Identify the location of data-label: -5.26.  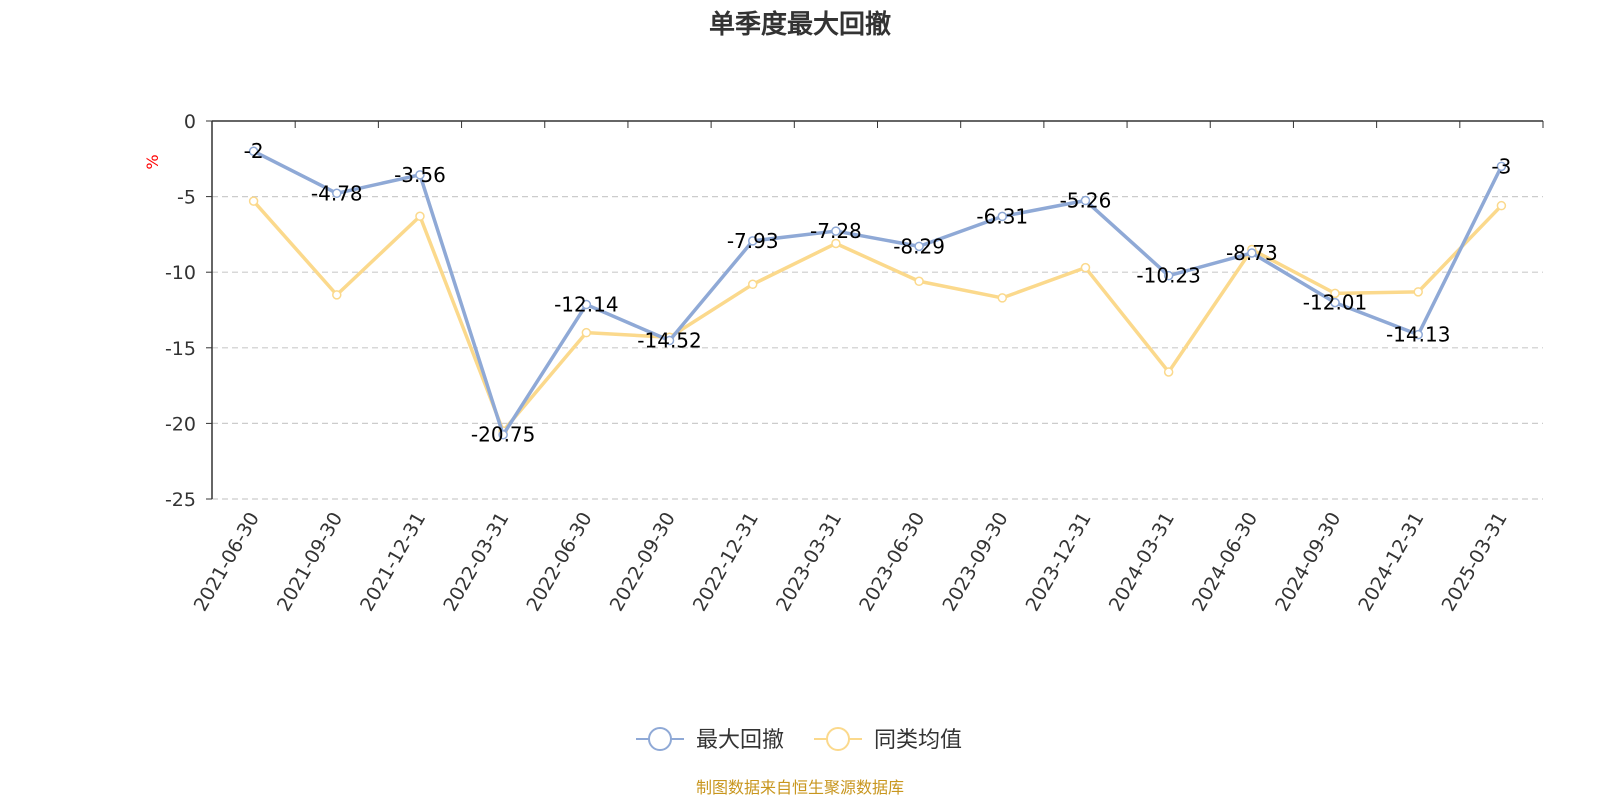
(1086, 201).